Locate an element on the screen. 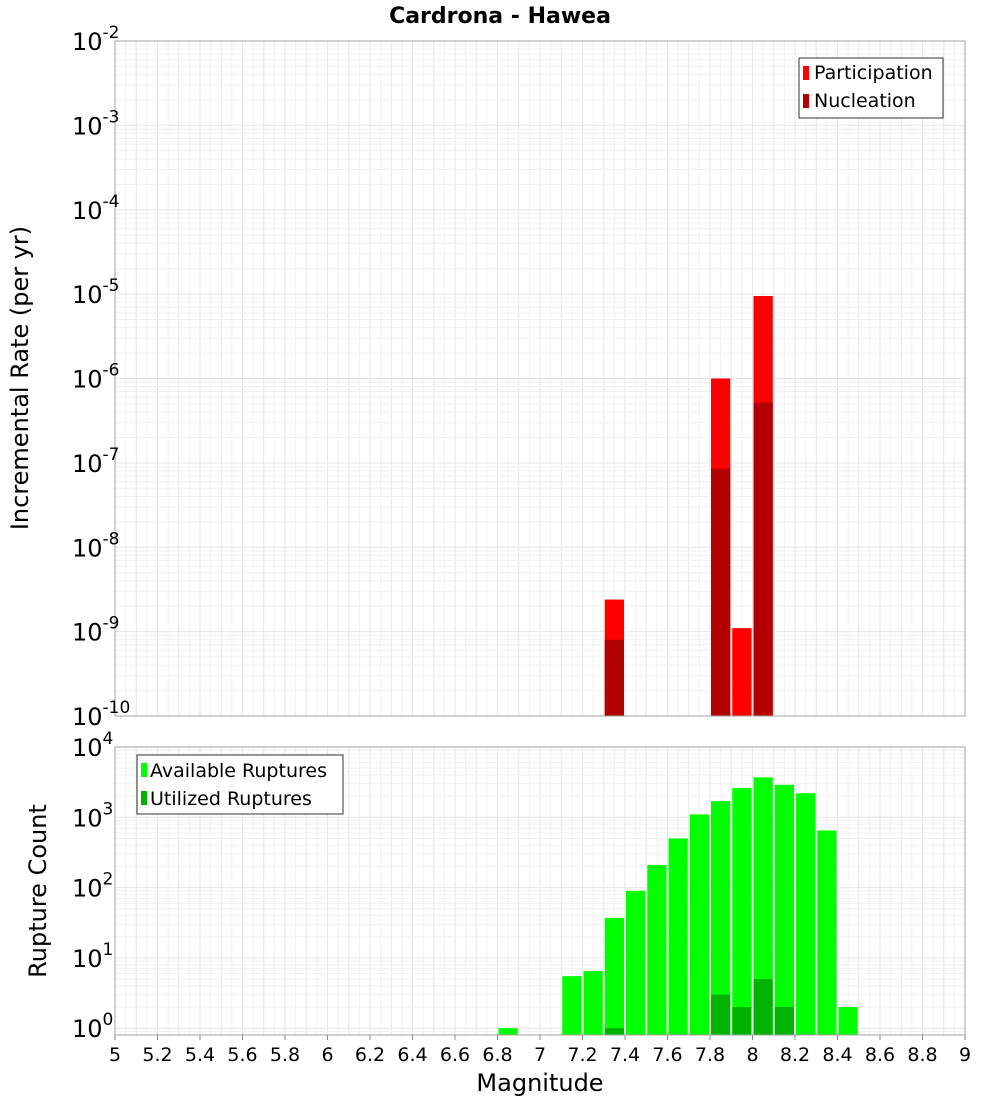 Image resolution: width=1000 pixels, height=1100 pixels. legend-label-nucleation: Nucleation is located at coordinates (865, 101).